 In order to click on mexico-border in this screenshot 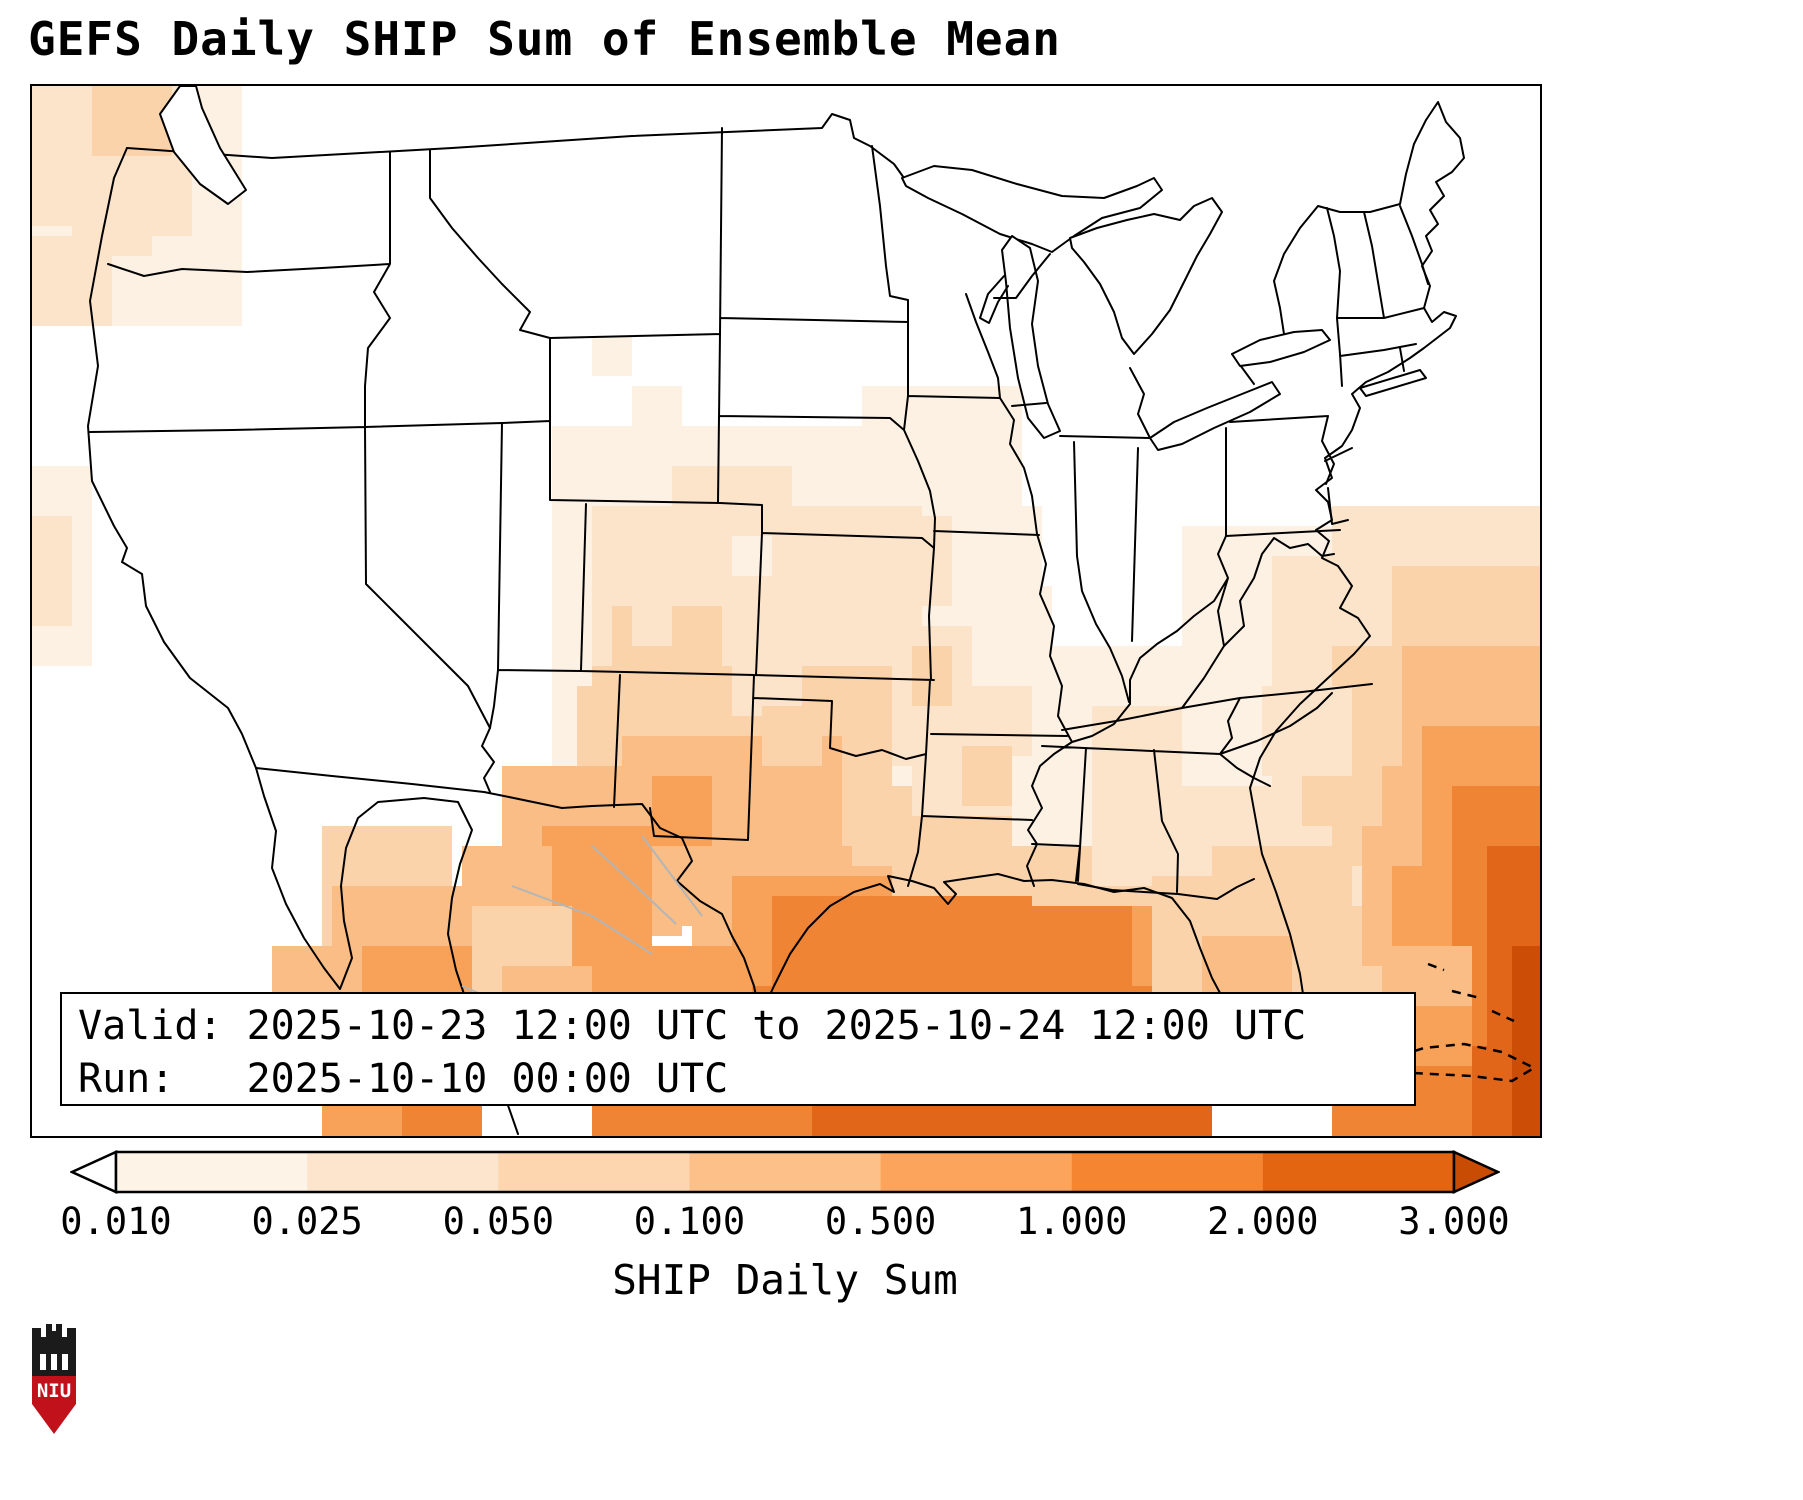, I will do `click(508, 892)`.